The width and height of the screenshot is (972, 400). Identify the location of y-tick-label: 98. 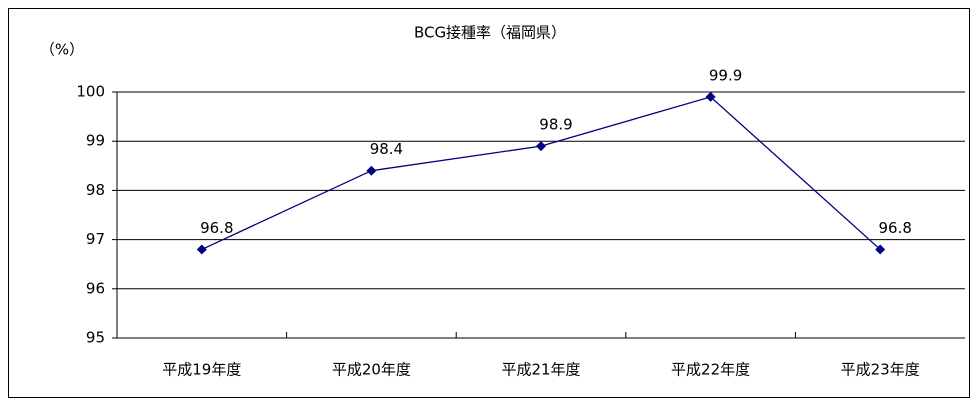
(95, 190).